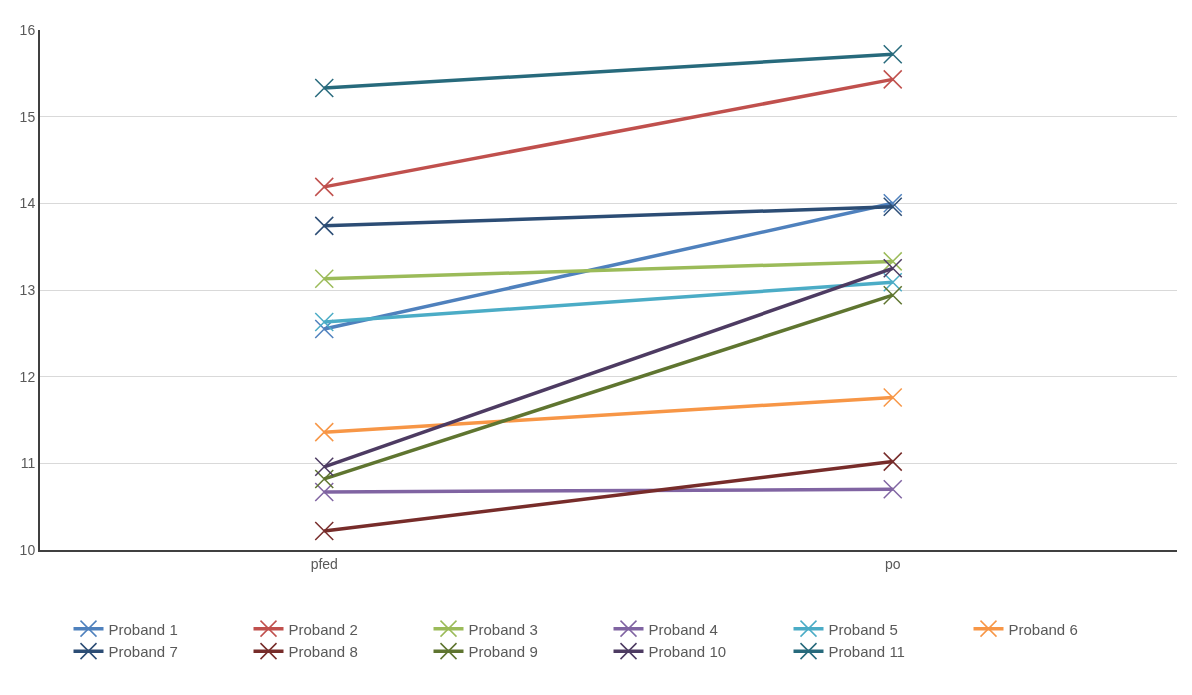  What do you see at coordinates (27, 376) in the screenshot?
I see `y-tick-label: 12` at bounding box center [27, 376].